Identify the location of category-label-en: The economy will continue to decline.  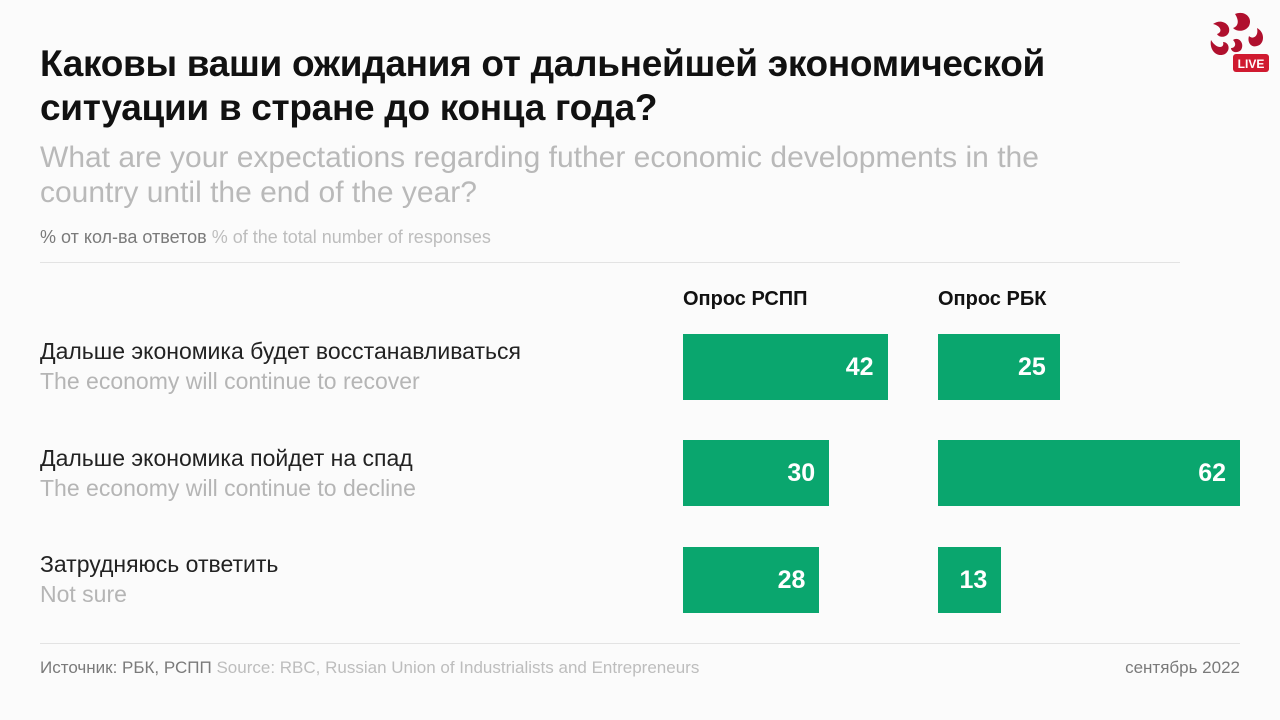
(228, 488).